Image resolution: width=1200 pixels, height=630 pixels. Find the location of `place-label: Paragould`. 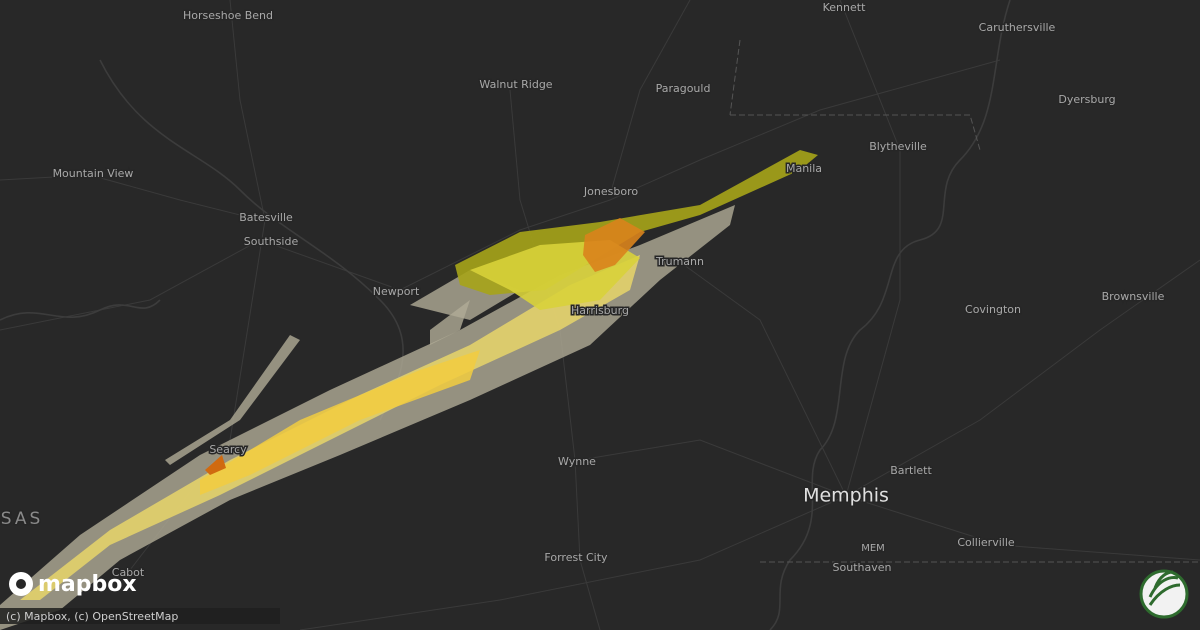

place-label: Paragould is located at coordinates (683, 88).